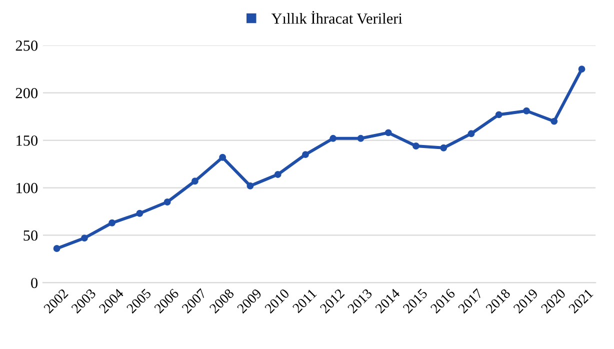 The width and height of the screenshot is (614, 349). Describe the element at coordinates (31, 235) in the screenshot. I see `y-tick-label: 50` at that location.